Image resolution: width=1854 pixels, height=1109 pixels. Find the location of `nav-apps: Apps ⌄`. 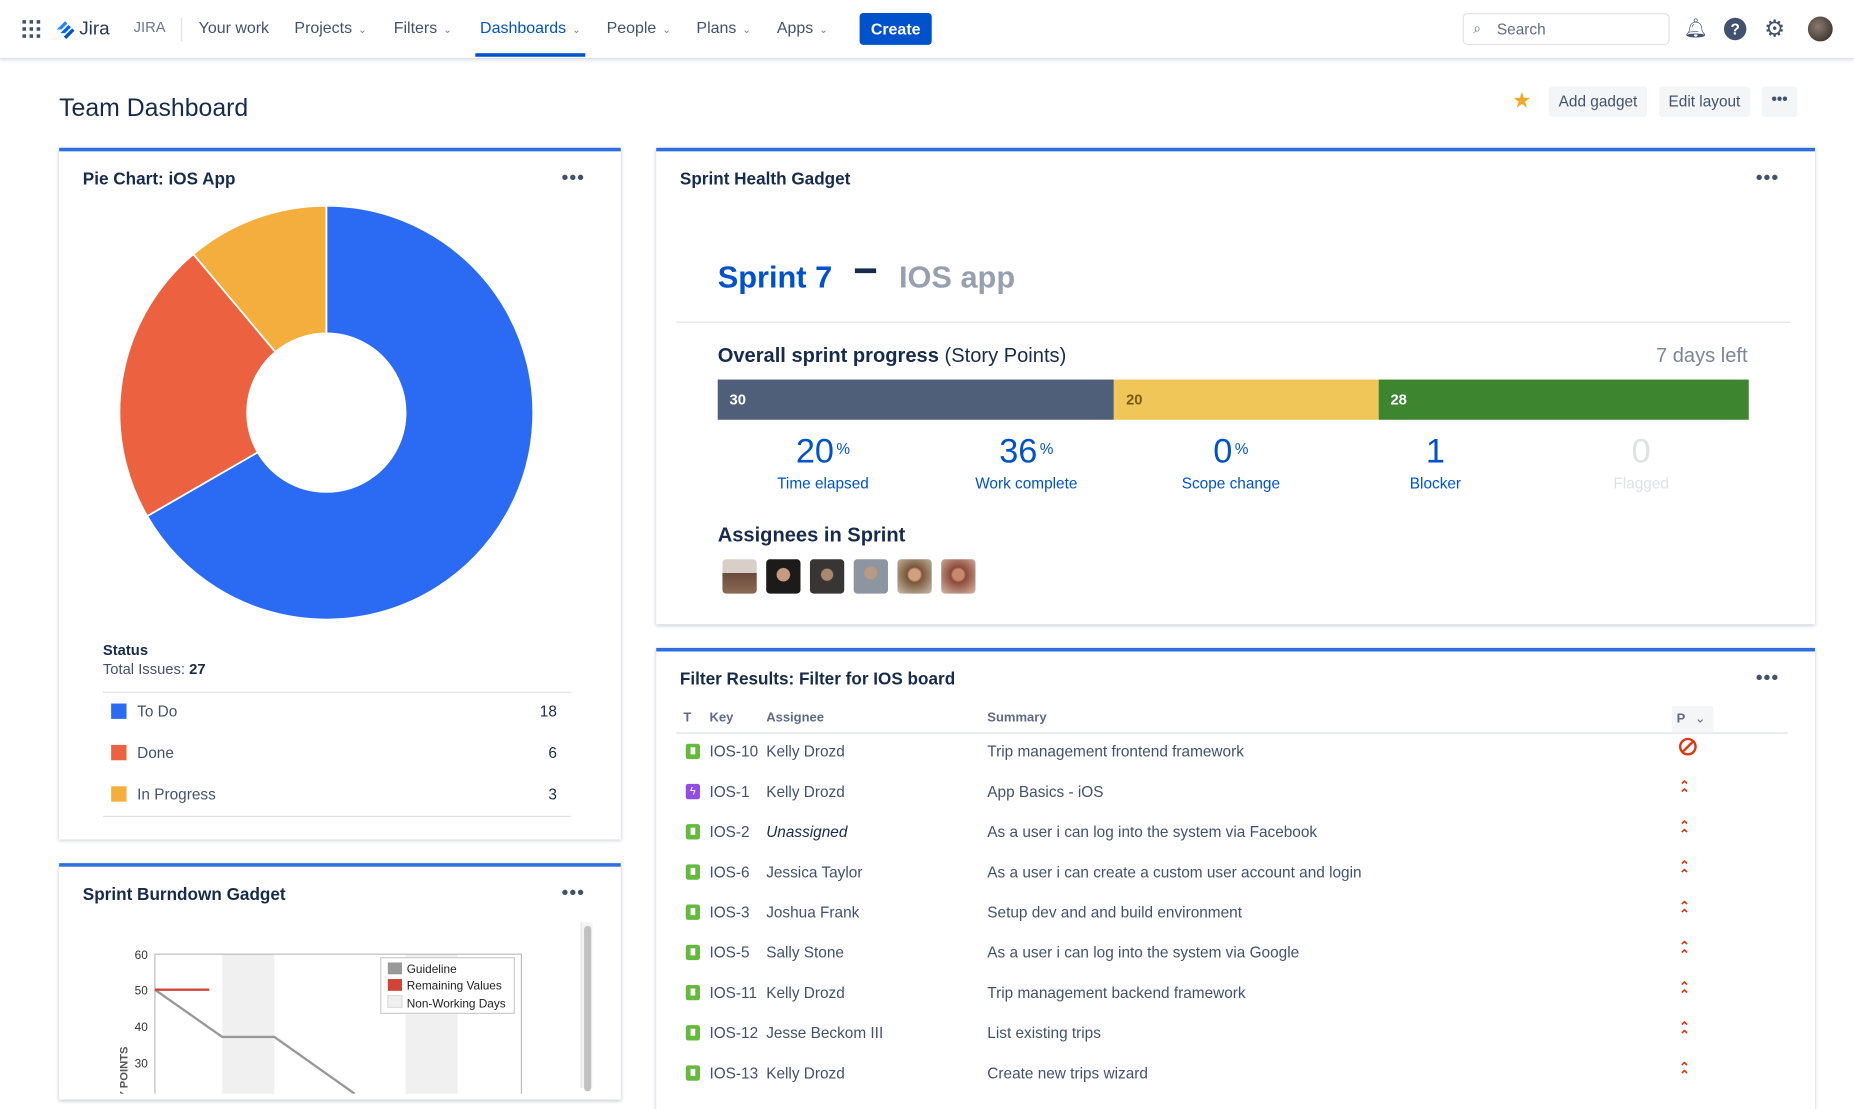

nav-apps: Apps ⌄ is located at coordinates (802, 28).